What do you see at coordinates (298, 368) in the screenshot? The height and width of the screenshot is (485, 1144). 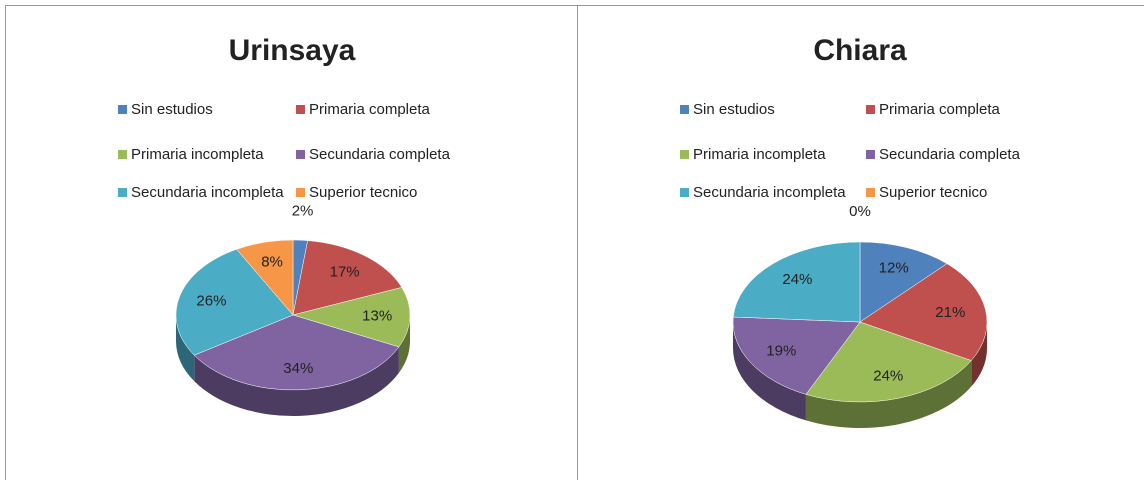 I see `data-label: 34%` at bounding box center [298, 368].